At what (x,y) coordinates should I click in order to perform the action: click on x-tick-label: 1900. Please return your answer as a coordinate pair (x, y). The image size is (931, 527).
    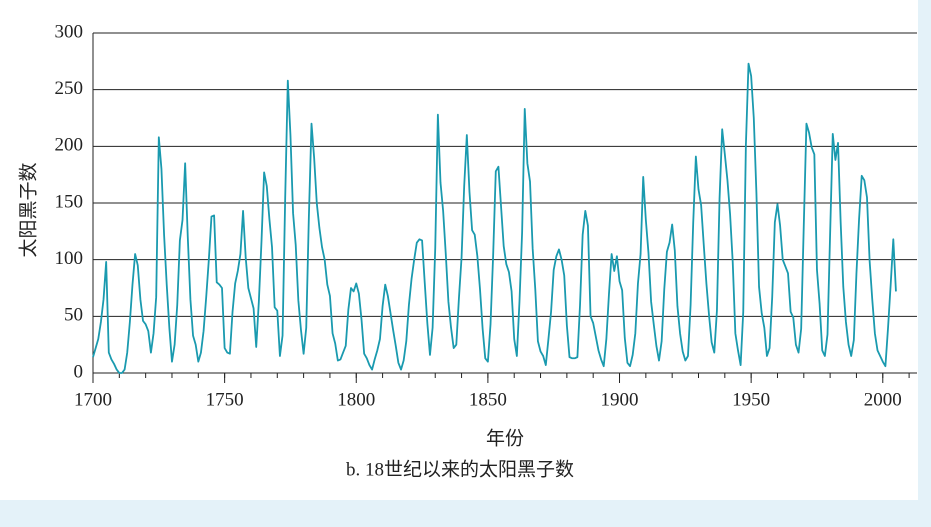
    Looking at the image, I should click on (620, 399).